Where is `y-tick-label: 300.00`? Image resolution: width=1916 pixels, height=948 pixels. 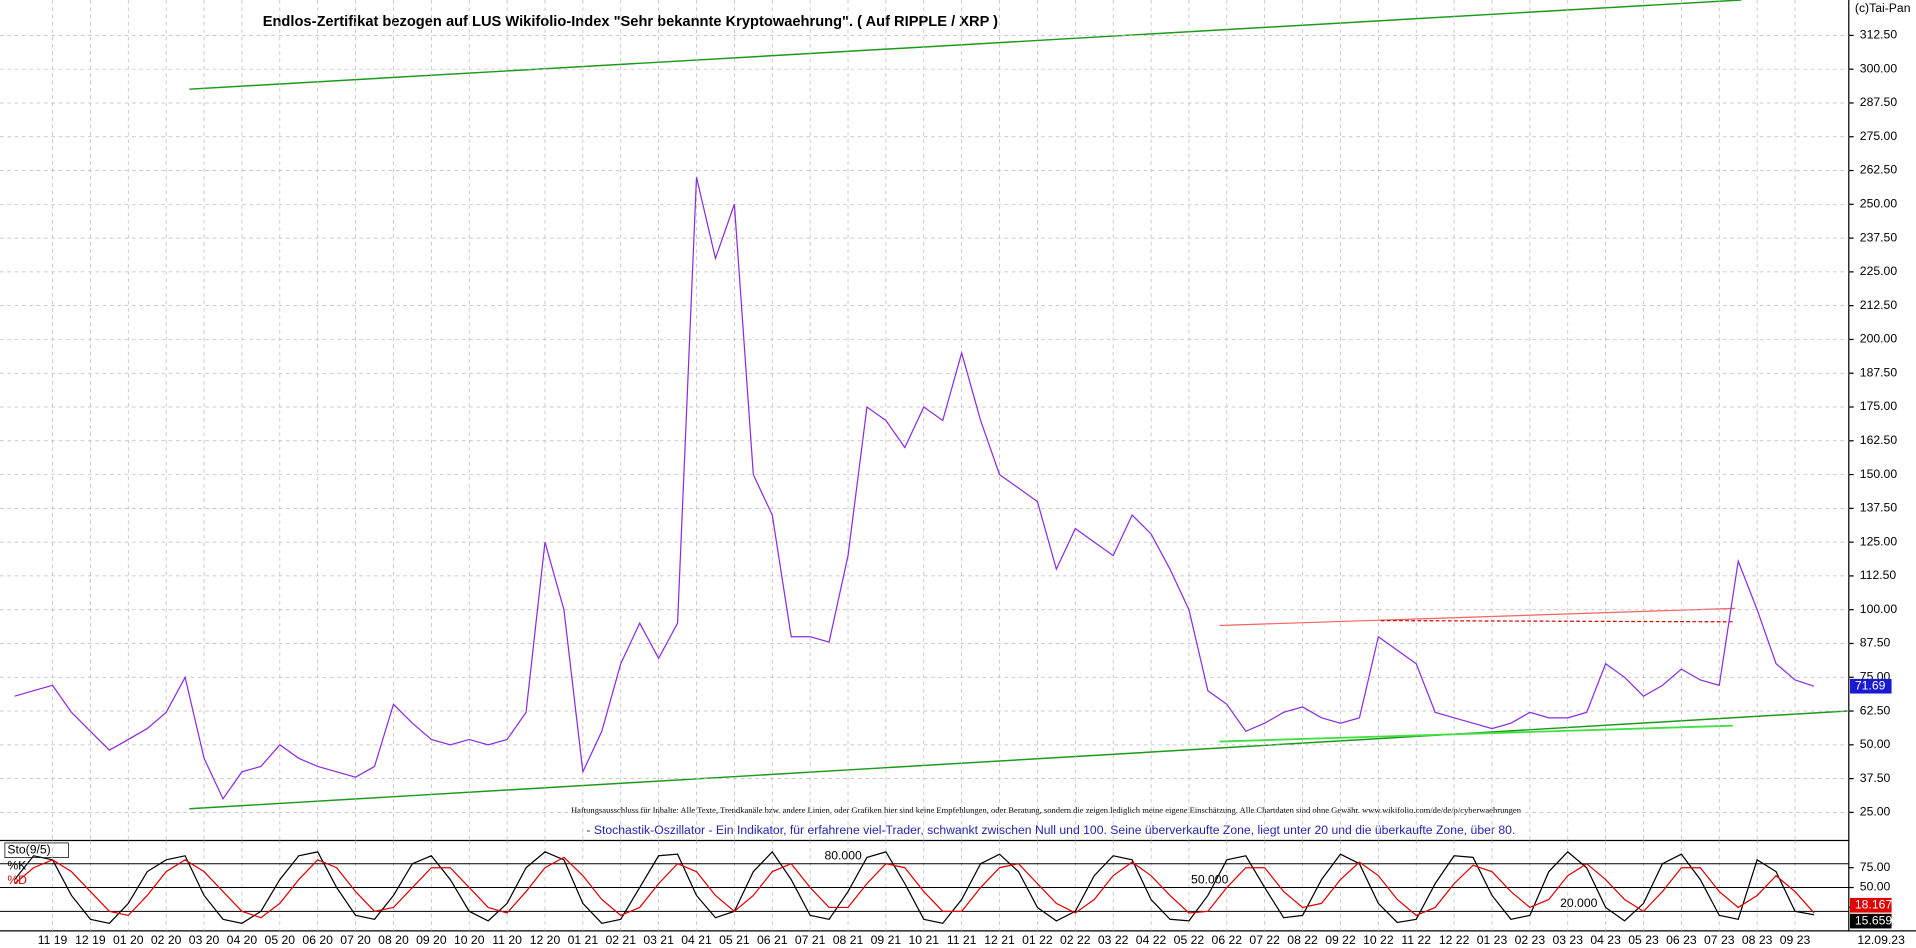
y-tick-label: 300.00 is located at coordinates (1879, 68).